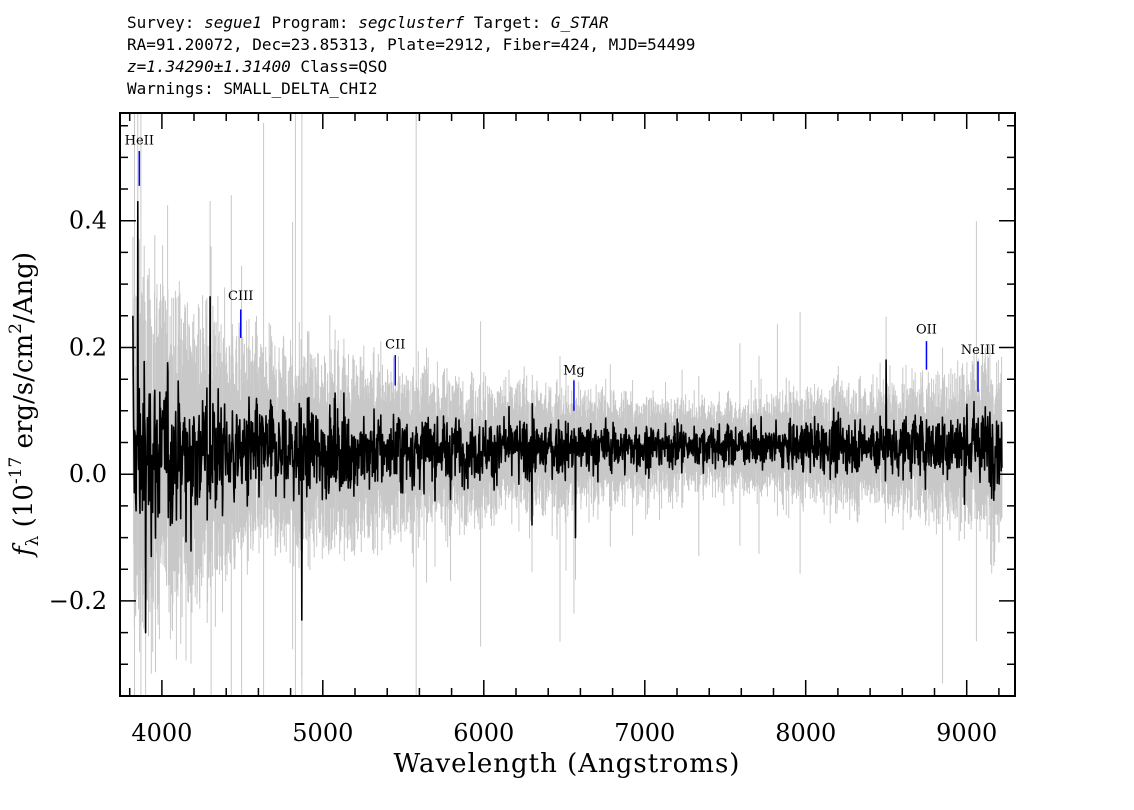  I want to click on y-axis-label: fλ (10-17 erg/s/cm2/Ang), so click(24, 405).